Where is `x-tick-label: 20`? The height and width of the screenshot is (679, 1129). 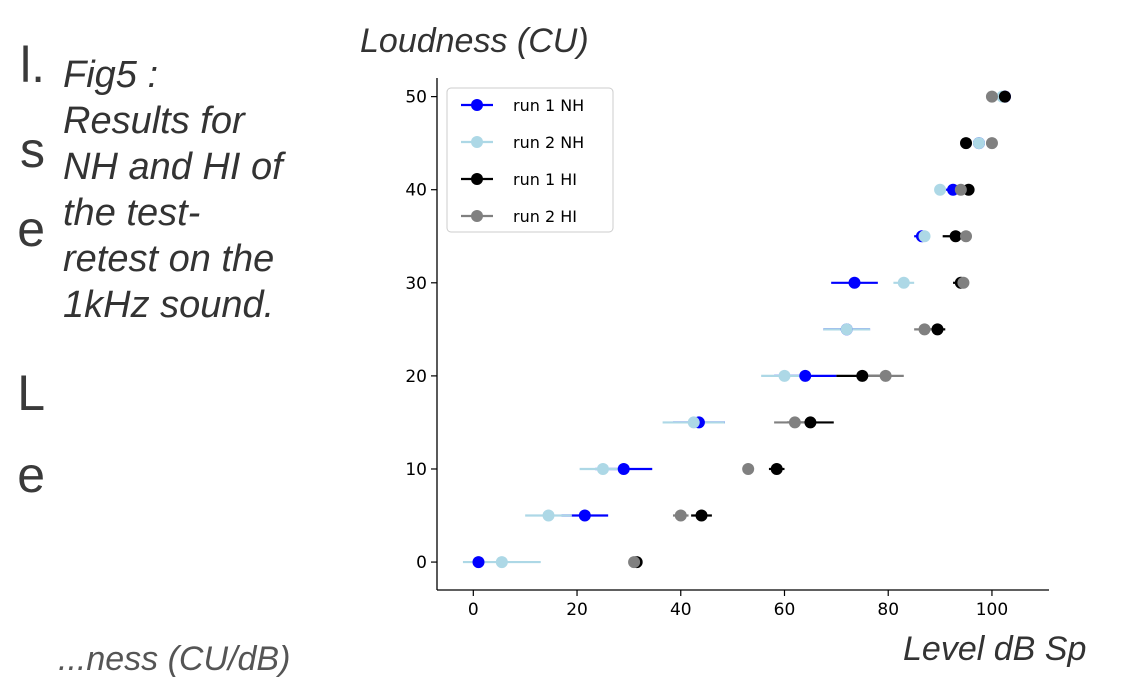
x-tick-label: 20 is located at coordinates (577, 610).